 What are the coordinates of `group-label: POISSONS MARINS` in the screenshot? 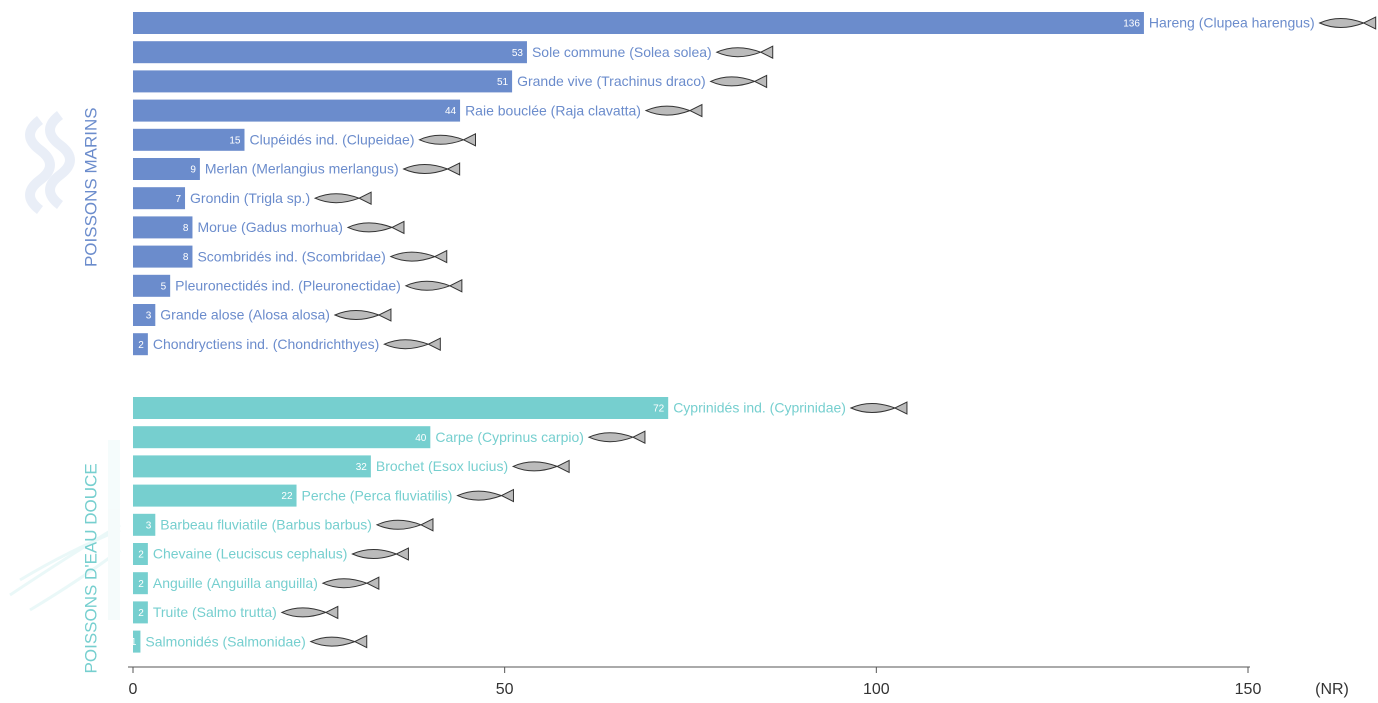 It's located at (90, 187).